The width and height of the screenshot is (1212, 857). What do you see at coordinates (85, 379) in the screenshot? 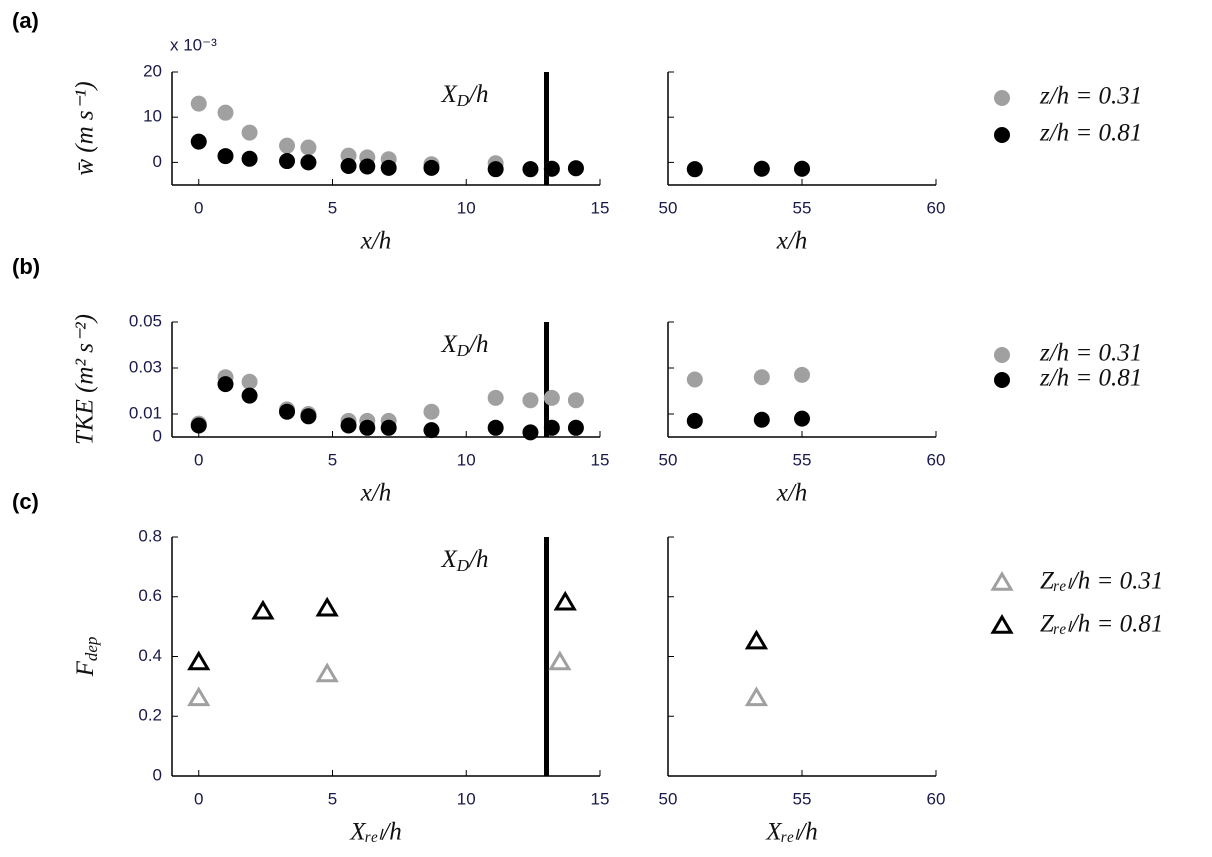
I see `y-axis-label: TKE (m² s⁻²)` at bounding box center [85, 379].